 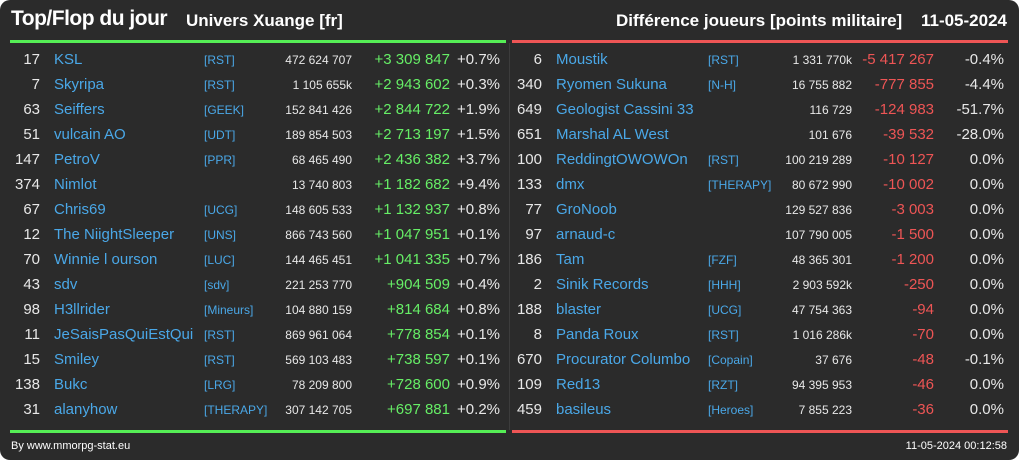 What do you see at coordinates (724, 285) in the screenshot?
I see `alliance-tag-link: [HHH]` at bounding box center [724, 285].